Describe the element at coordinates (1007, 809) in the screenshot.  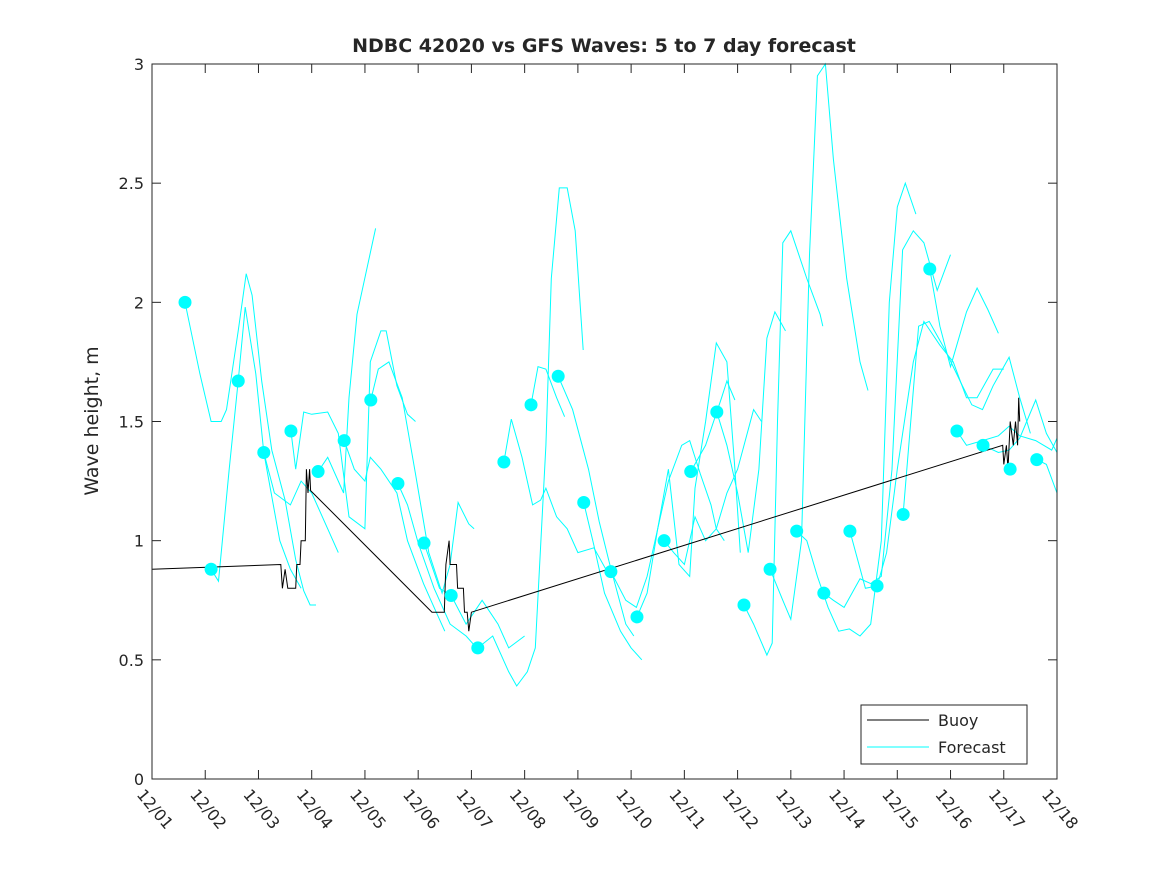
I see `x-tick-label: 12/17` at that location.